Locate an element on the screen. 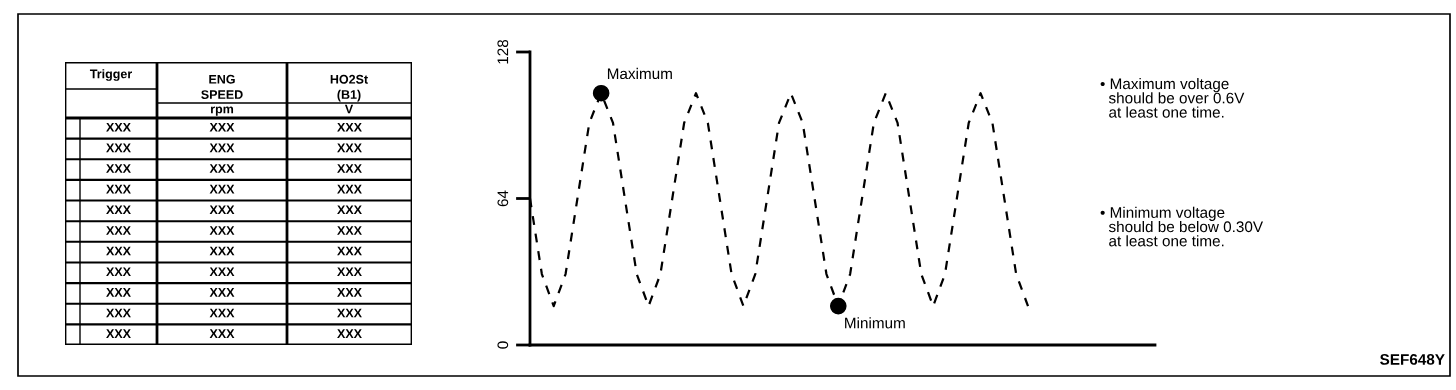 The width and height of the screenshot is (1456, 390). text: SEF648Y is located at coordinates (1412, 359).